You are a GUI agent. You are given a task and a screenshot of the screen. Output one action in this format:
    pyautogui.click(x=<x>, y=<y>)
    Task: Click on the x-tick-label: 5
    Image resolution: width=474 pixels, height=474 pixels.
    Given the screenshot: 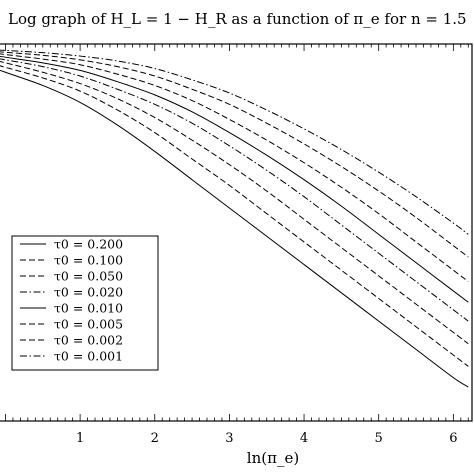 What is the action you would take?
    pyautogui.click(x=379, y=438)
    